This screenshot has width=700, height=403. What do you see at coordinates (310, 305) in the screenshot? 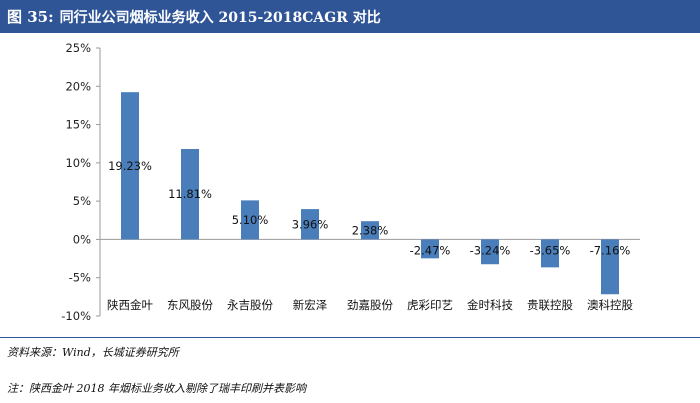
I see `x-tick-label: 新宏泽` at bounding box center [310, 305].